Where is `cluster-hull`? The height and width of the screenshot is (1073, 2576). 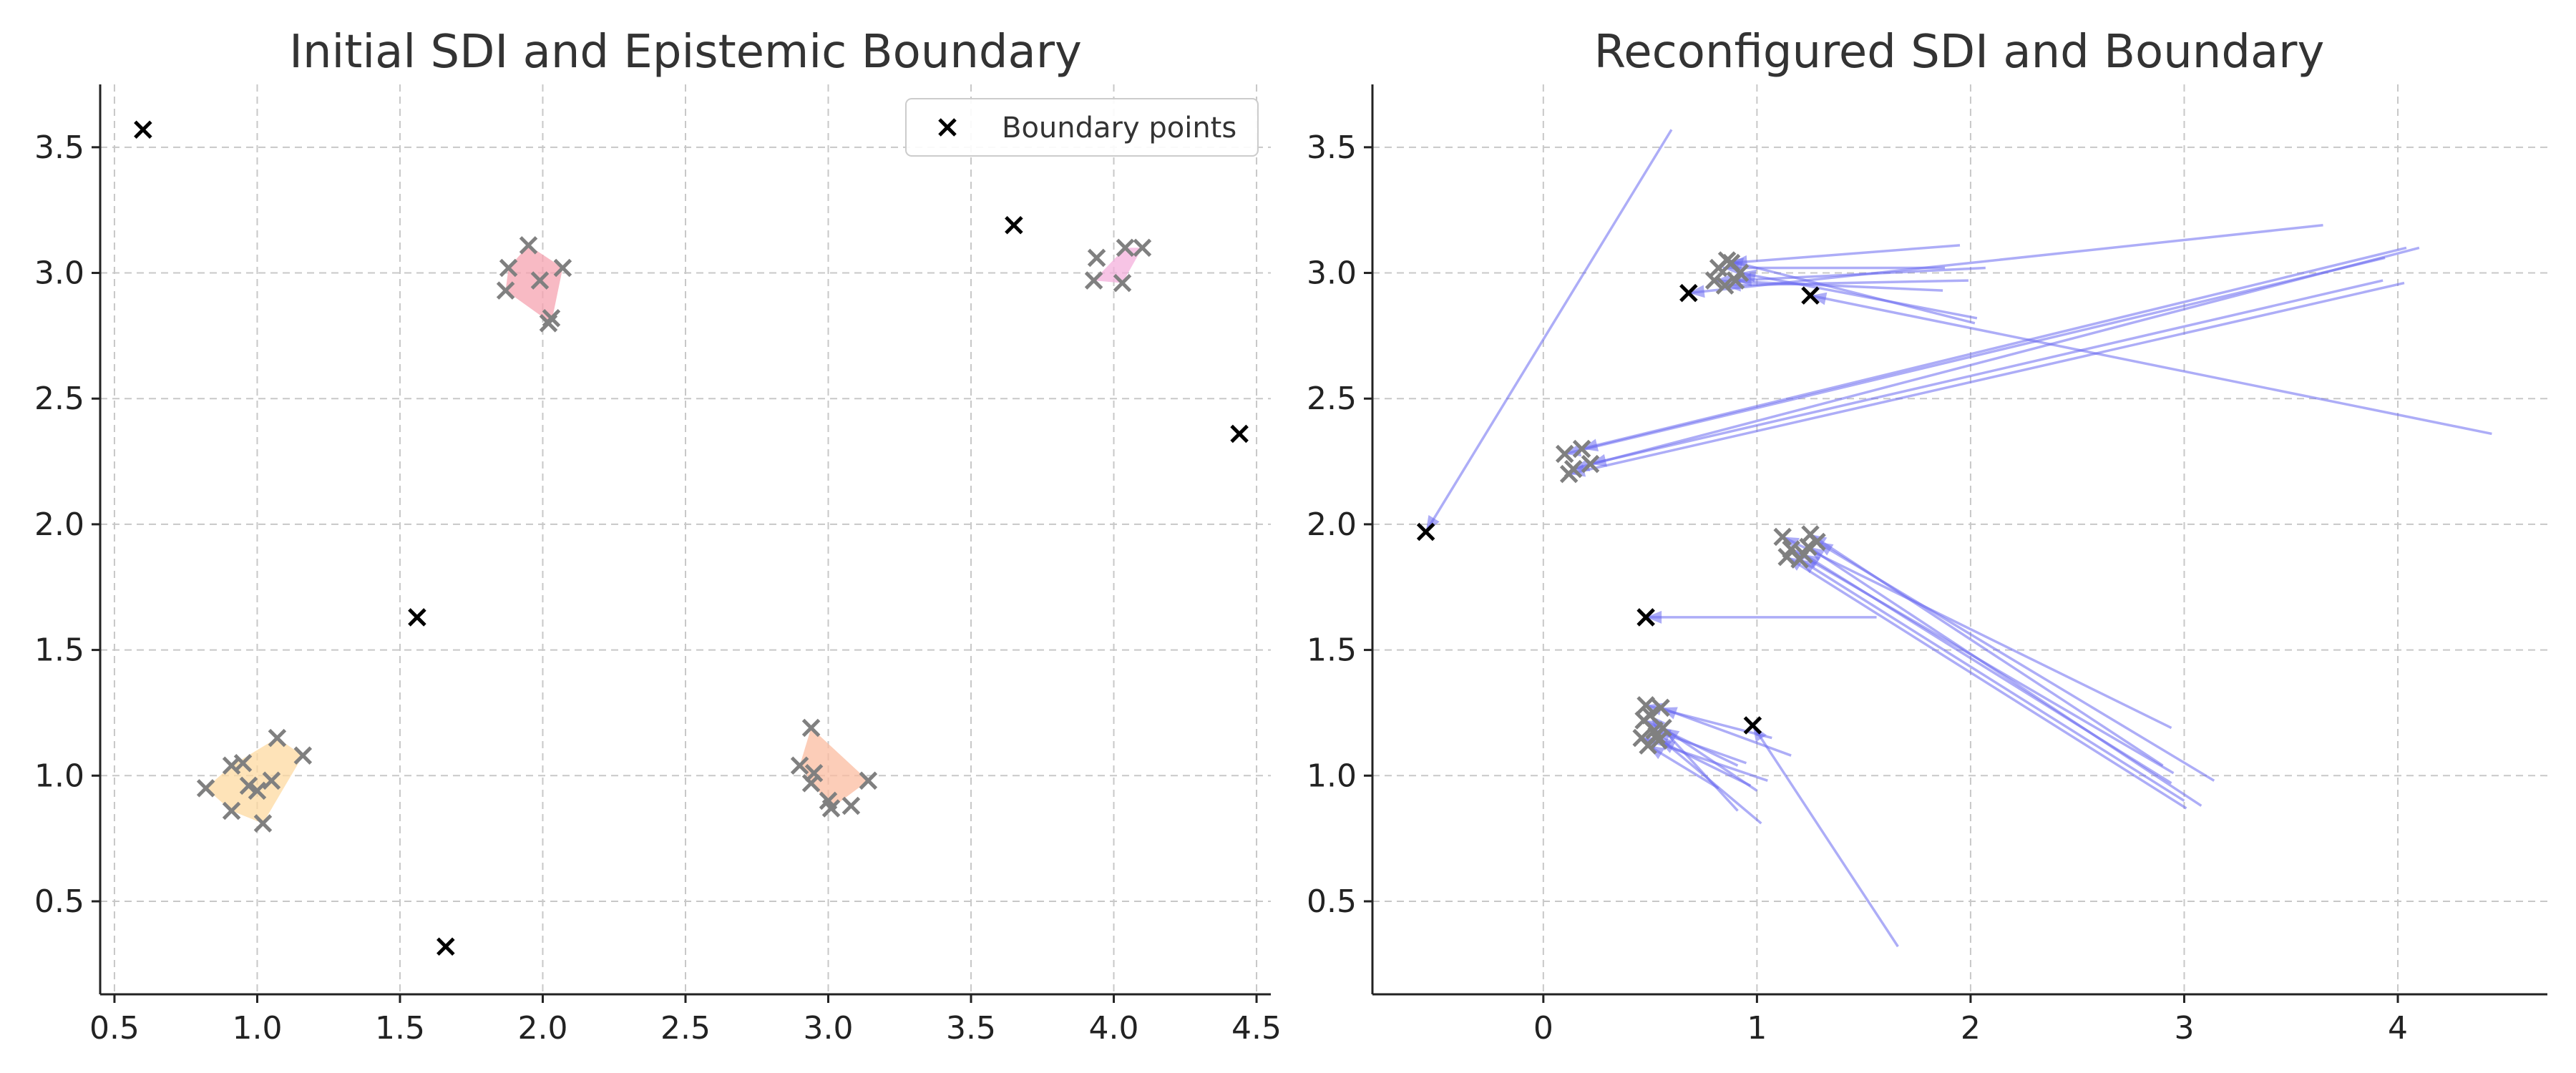 cluster-hull is located at coordinates (1118, 265).